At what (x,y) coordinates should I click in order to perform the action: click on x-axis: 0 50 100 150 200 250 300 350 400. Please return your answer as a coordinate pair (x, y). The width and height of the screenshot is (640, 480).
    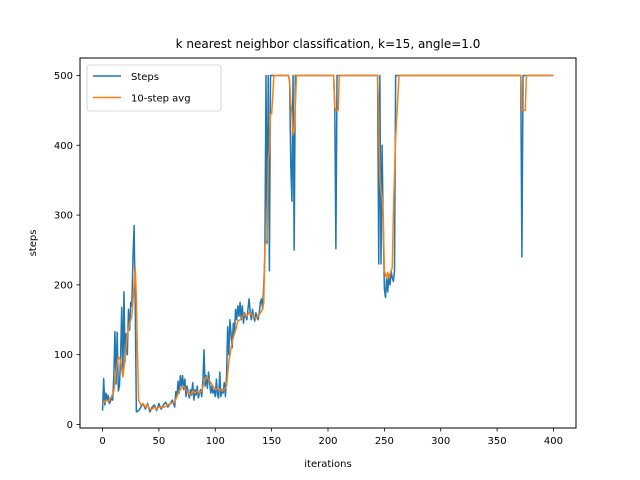
    Looking at the image, I should click on (331, 437).